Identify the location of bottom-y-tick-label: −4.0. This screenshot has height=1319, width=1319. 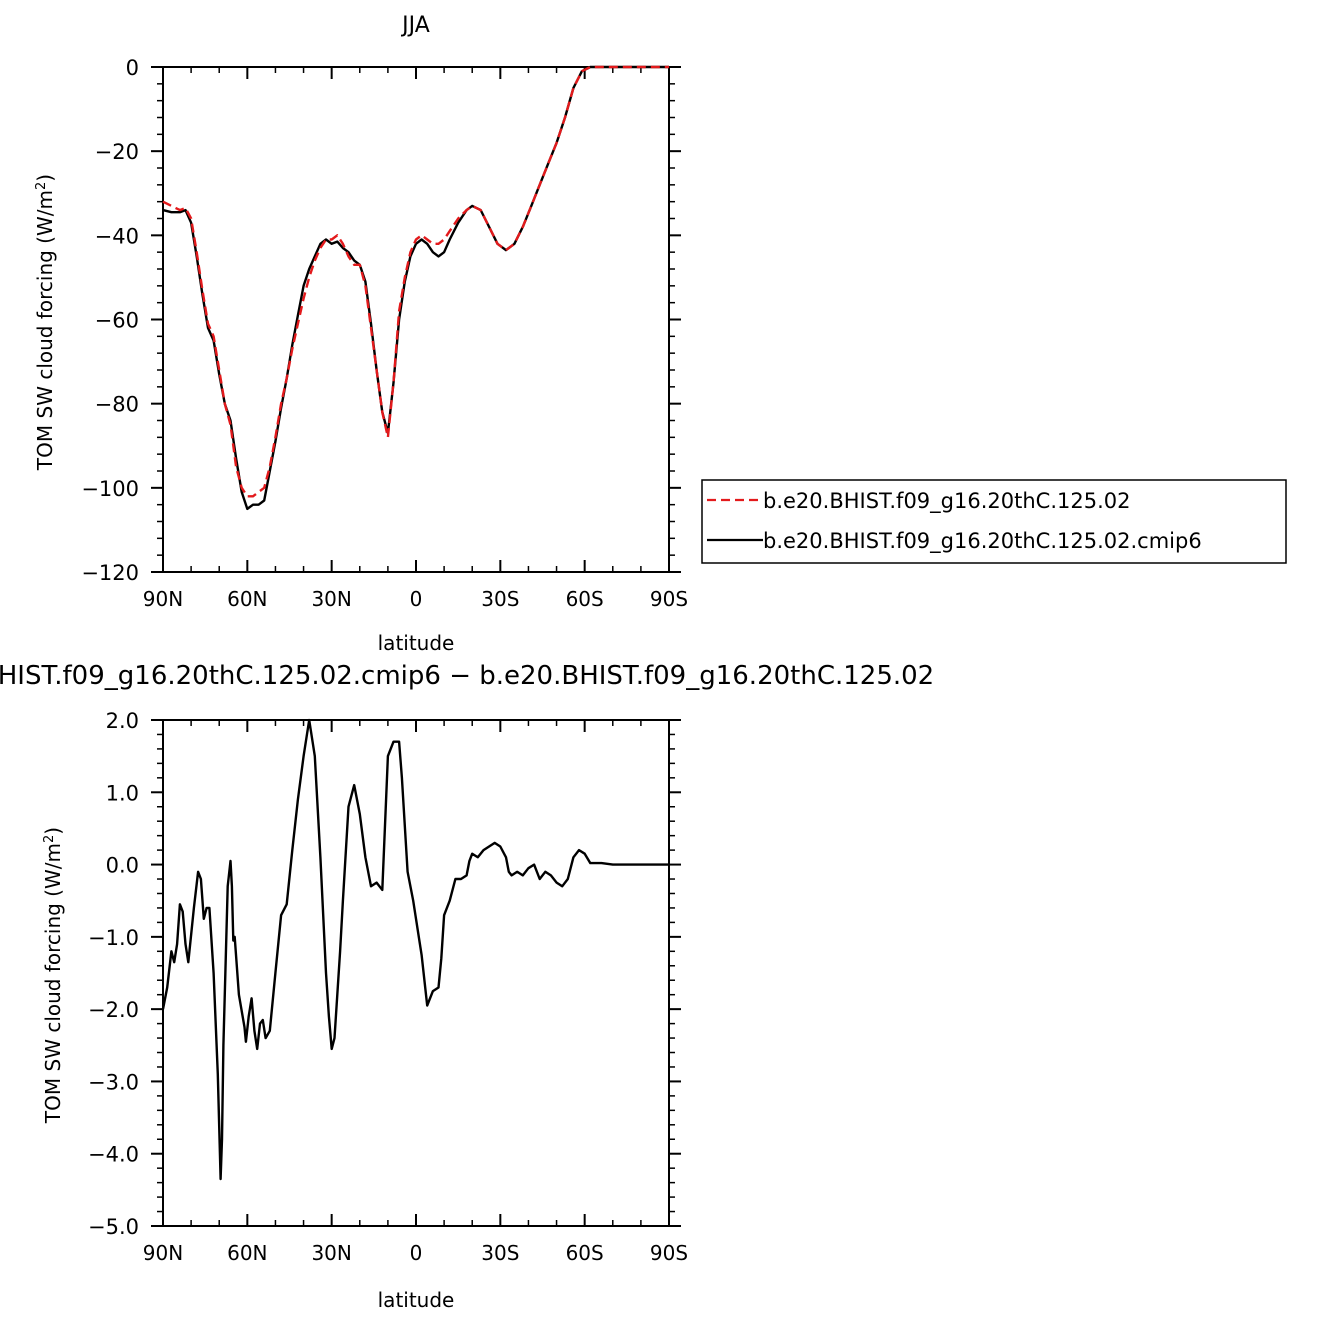
(113, 1155).